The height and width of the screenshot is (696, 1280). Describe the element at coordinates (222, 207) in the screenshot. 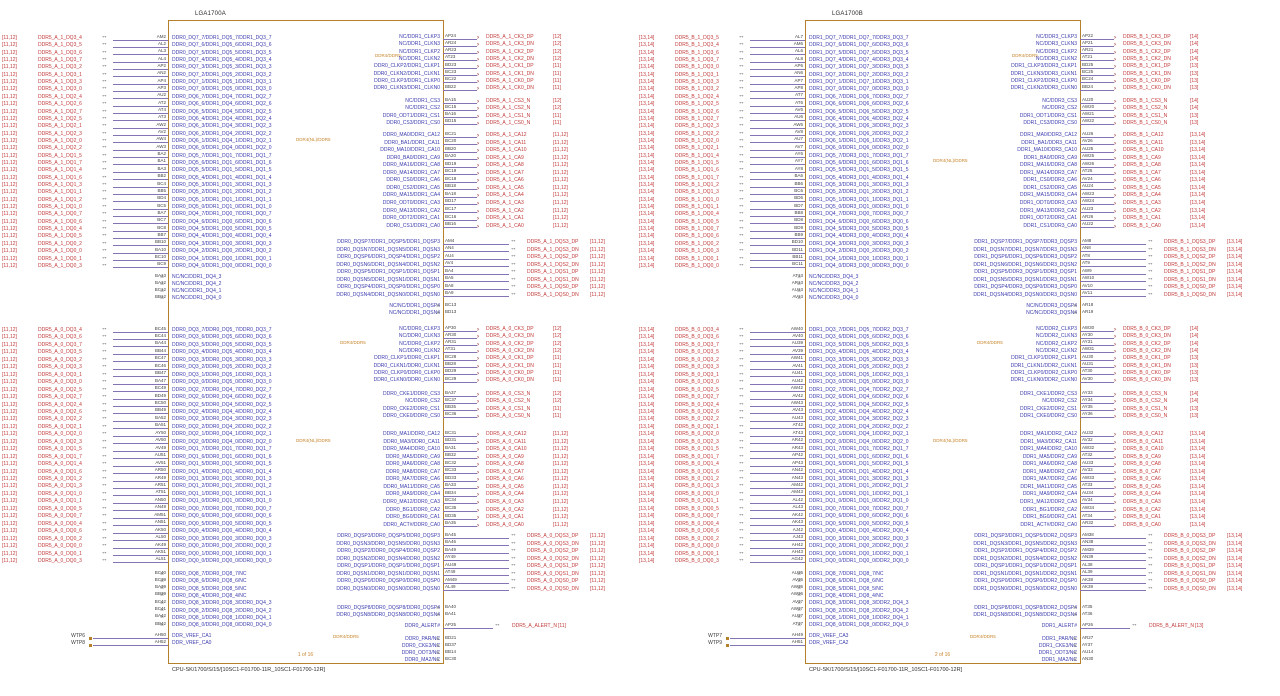

I see `signal-label: DDR0_DQ5_0/DDR1_DQ1_0/DDR1_DQ1_0` at that location.